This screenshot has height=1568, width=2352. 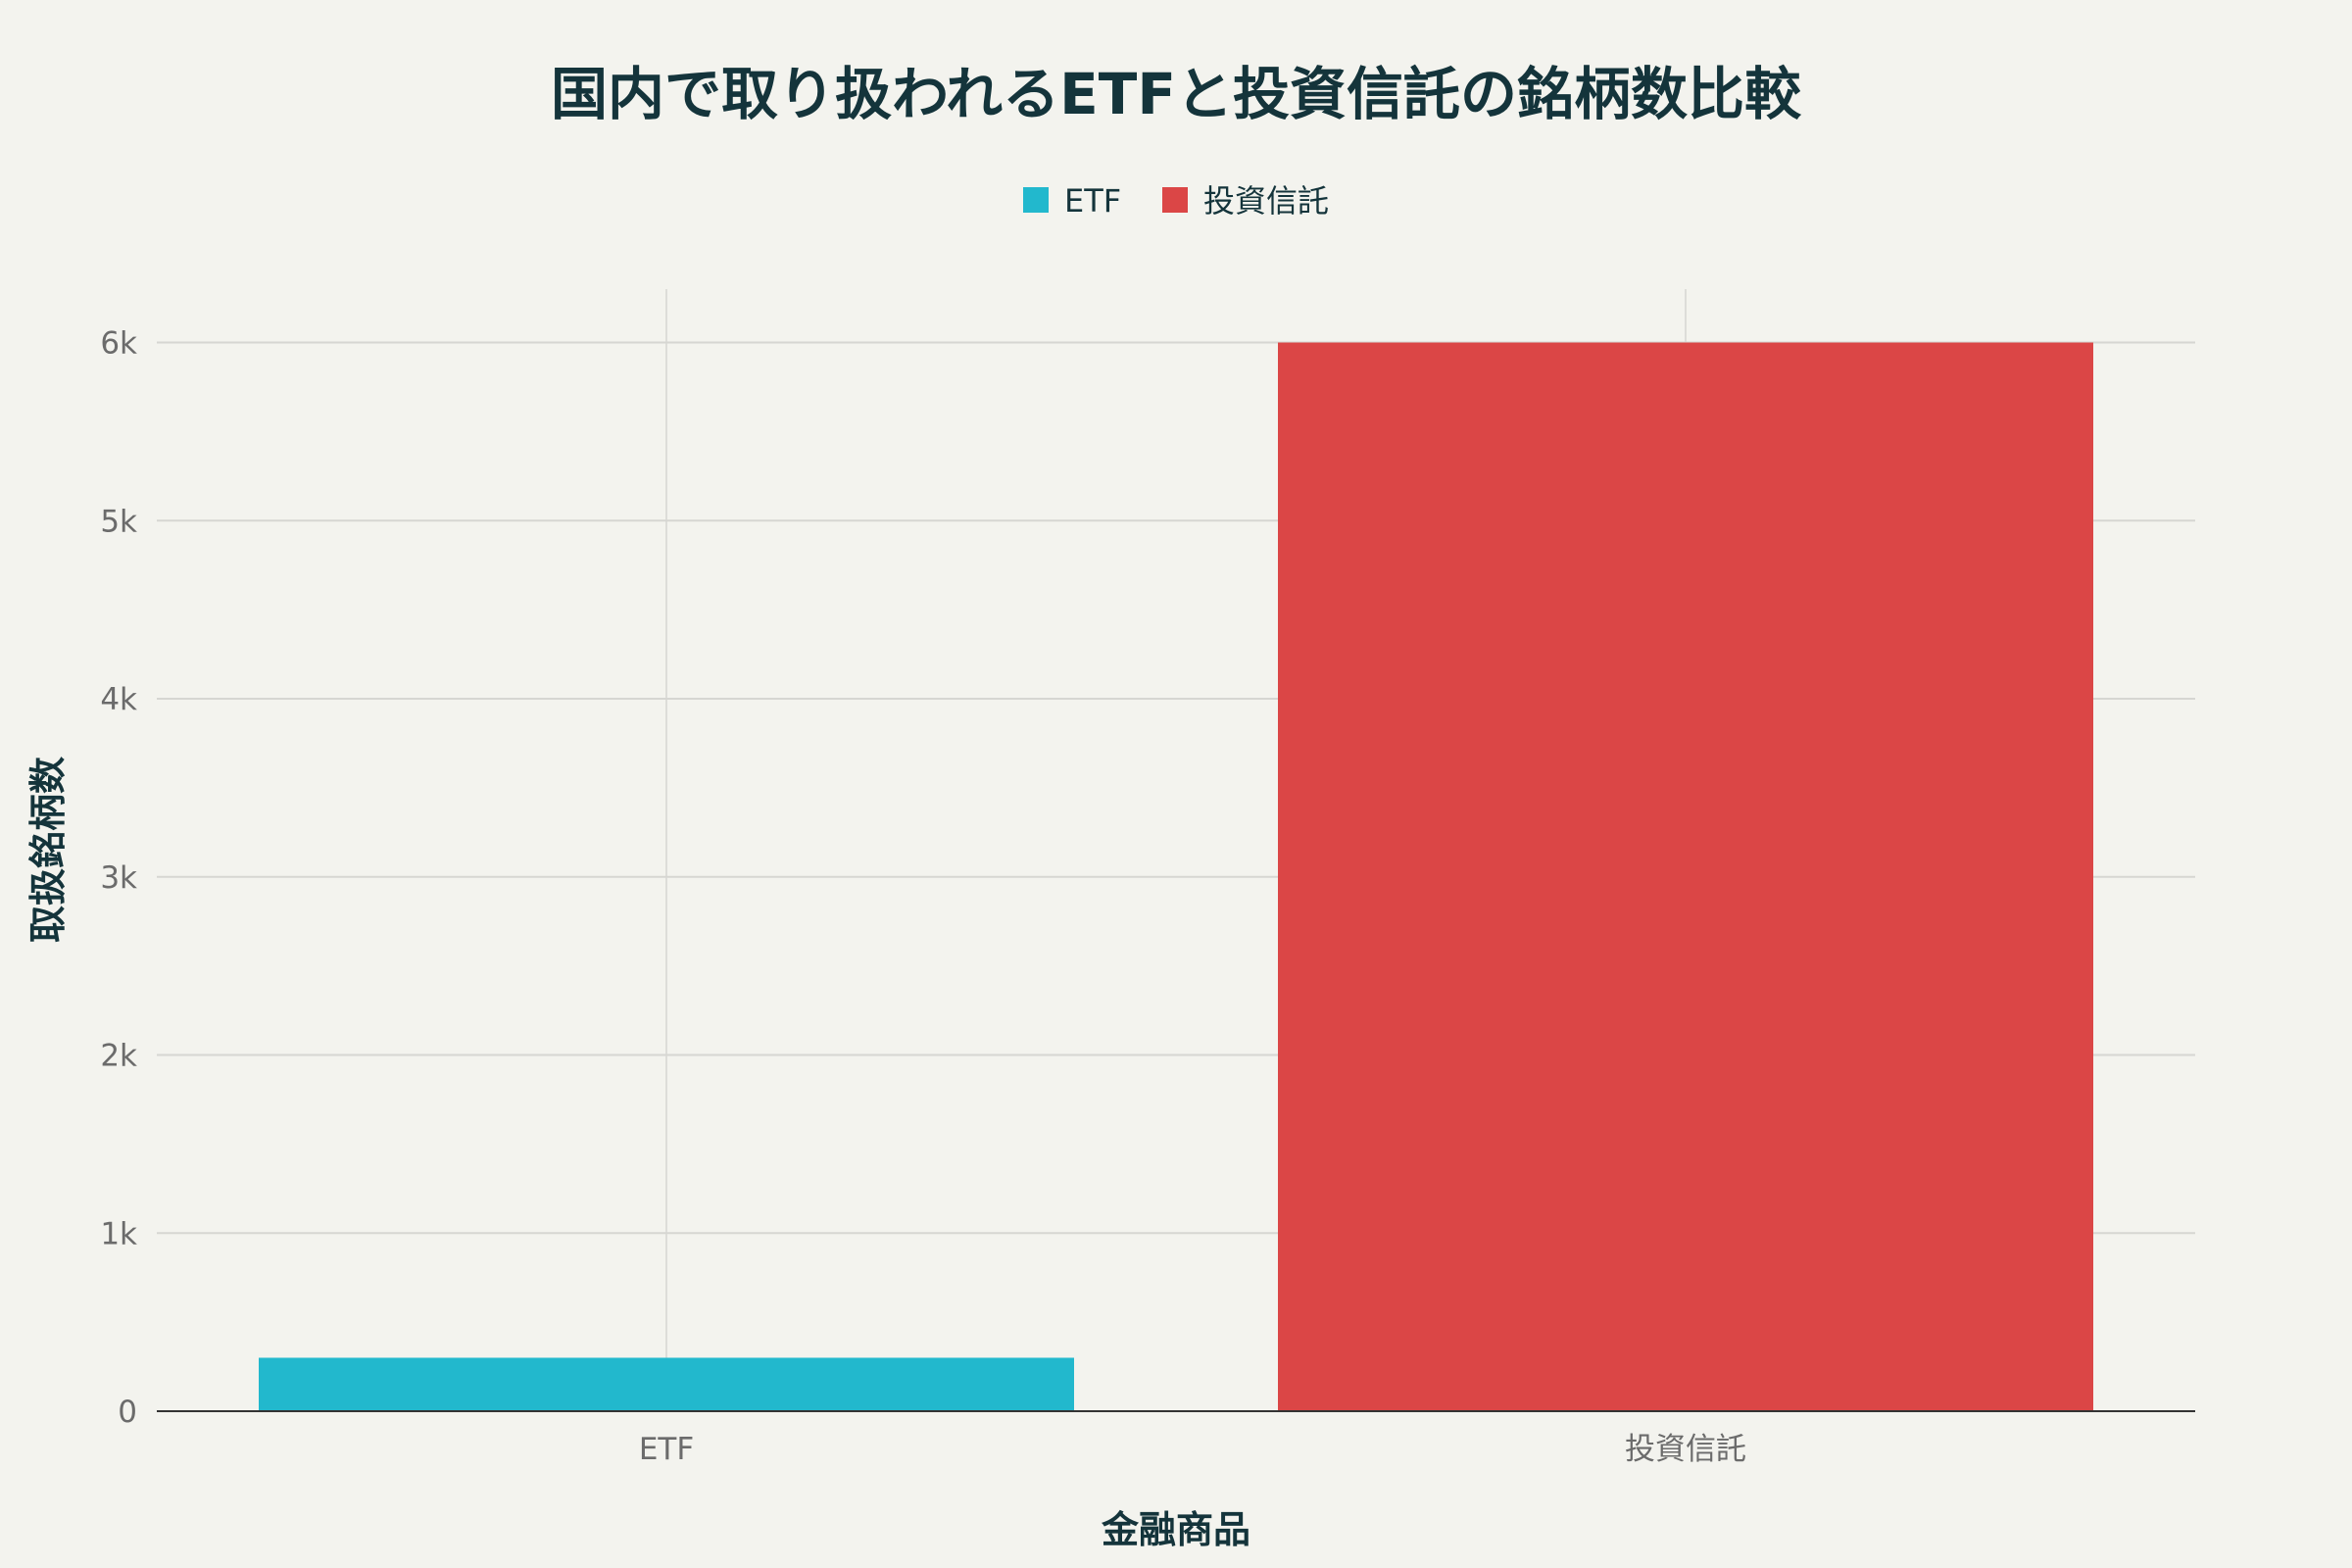 I want to click on legend-label: 投資信託, so click(x=1266, y=201).